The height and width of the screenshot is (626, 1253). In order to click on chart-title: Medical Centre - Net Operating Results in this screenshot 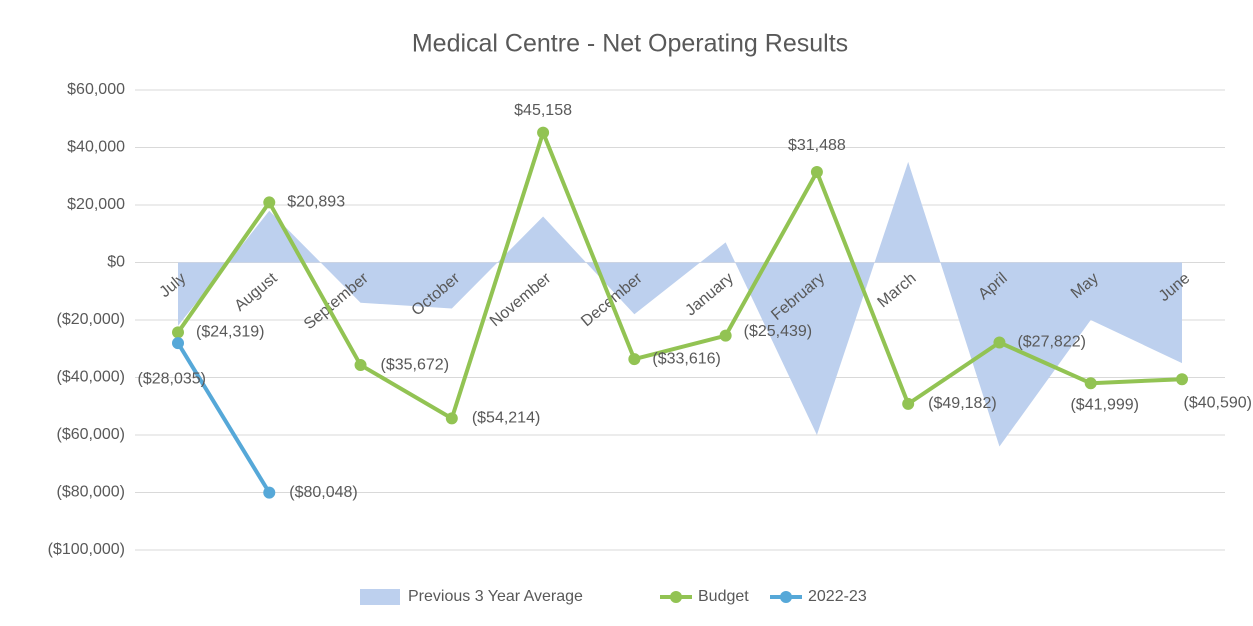, I will do `click(630, 44)`.